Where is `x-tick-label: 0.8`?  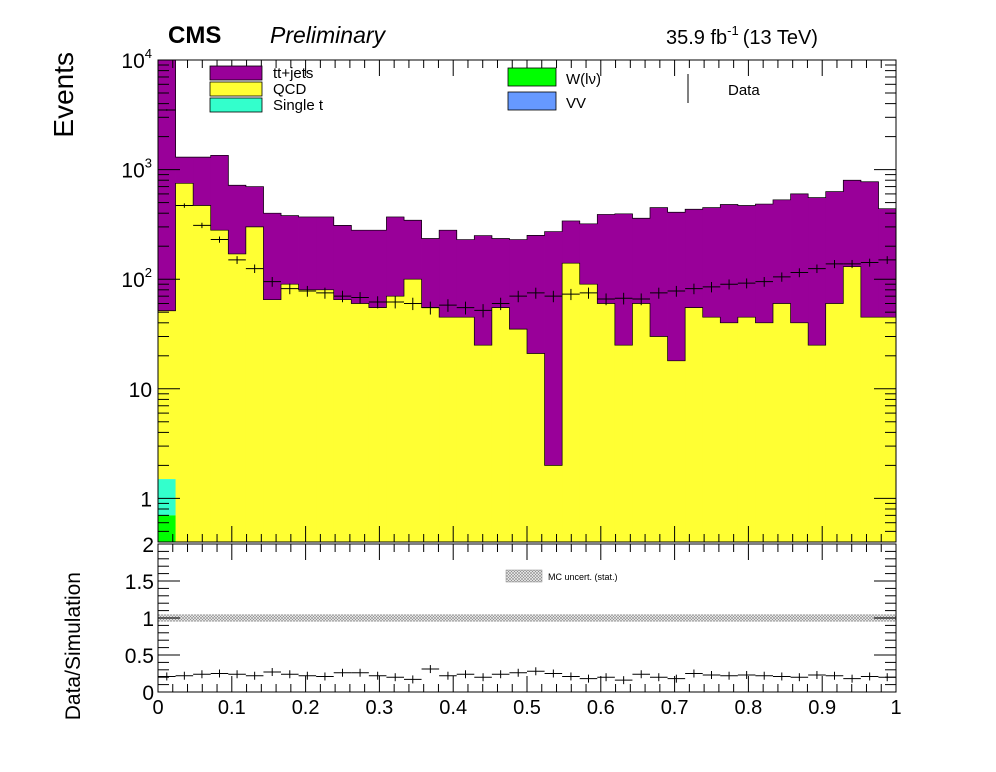 x-tick-label: 0.8 is located at coordinates (748, 708).